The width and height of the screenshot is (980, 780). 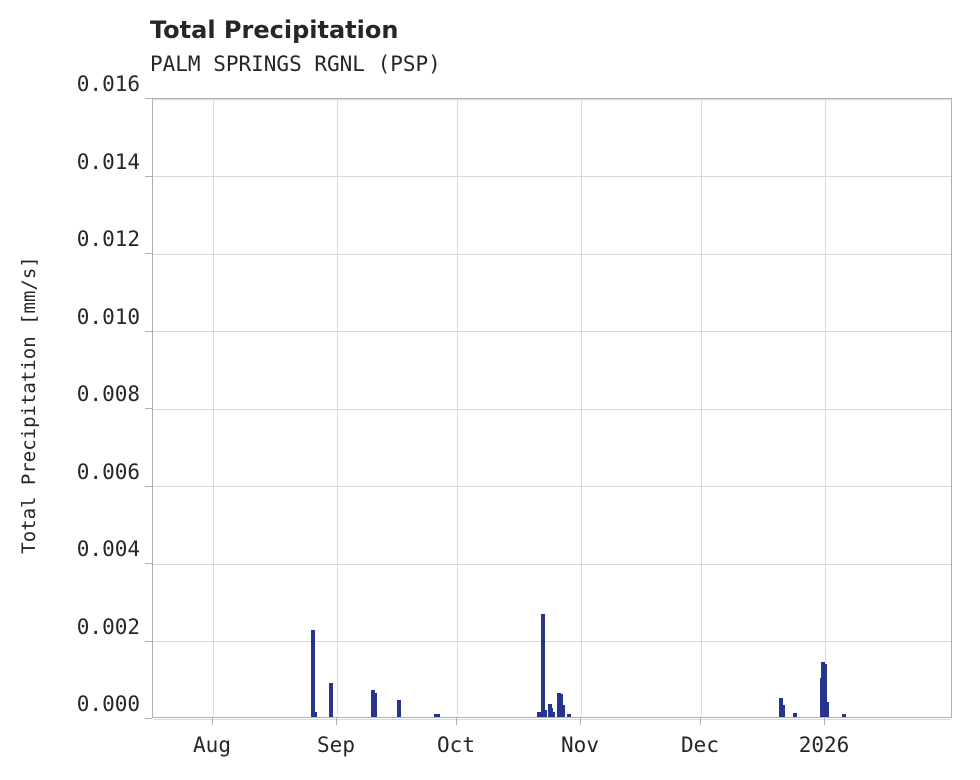 I want to click on x-axis-tick-label: Dec, so click(x=700, y=745).